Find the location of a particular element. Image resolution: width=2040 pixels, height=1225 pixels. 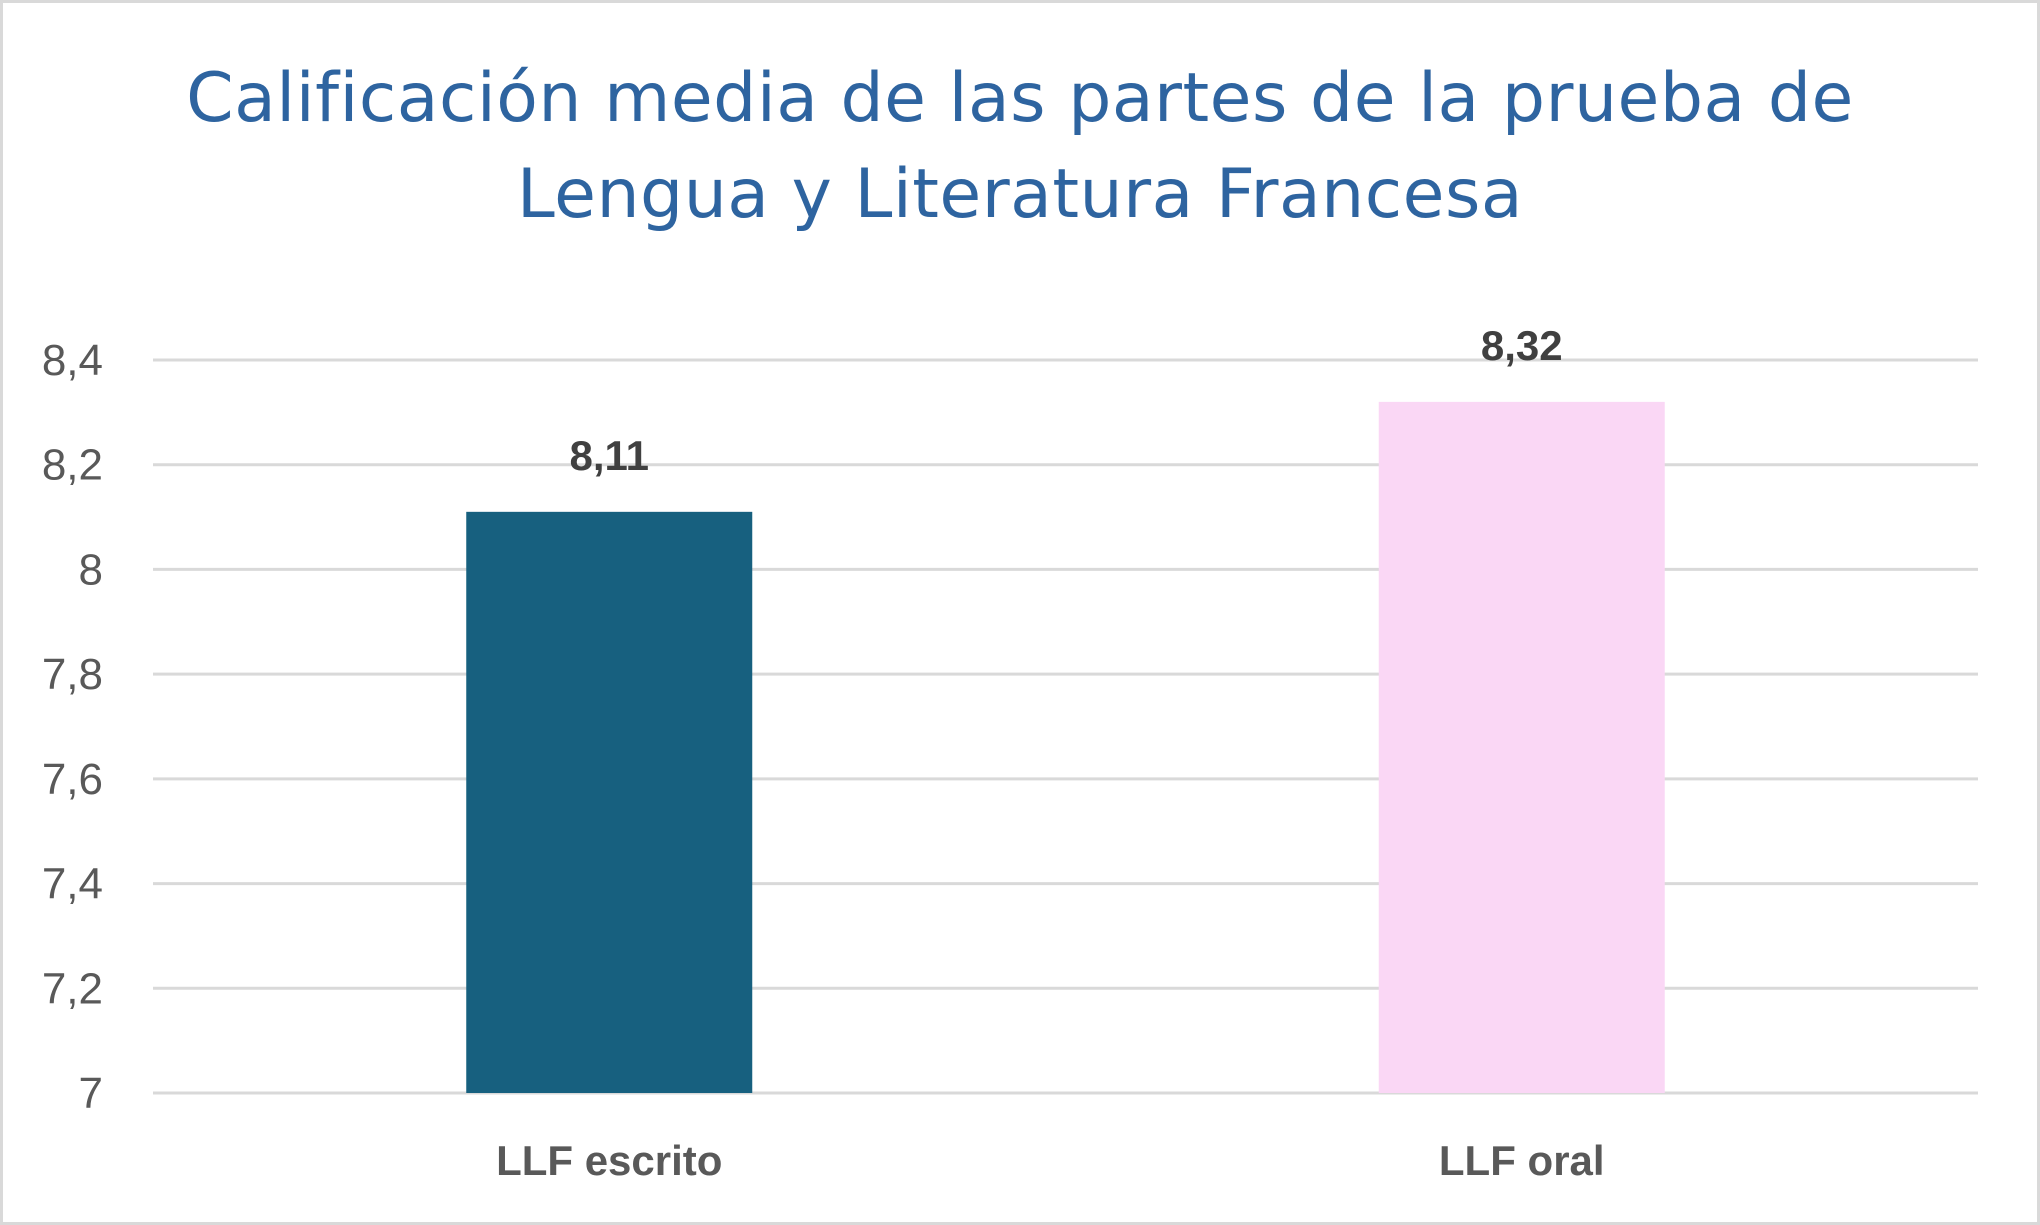

y-tick-label: 7,4 is located at coordinates (72, 884).